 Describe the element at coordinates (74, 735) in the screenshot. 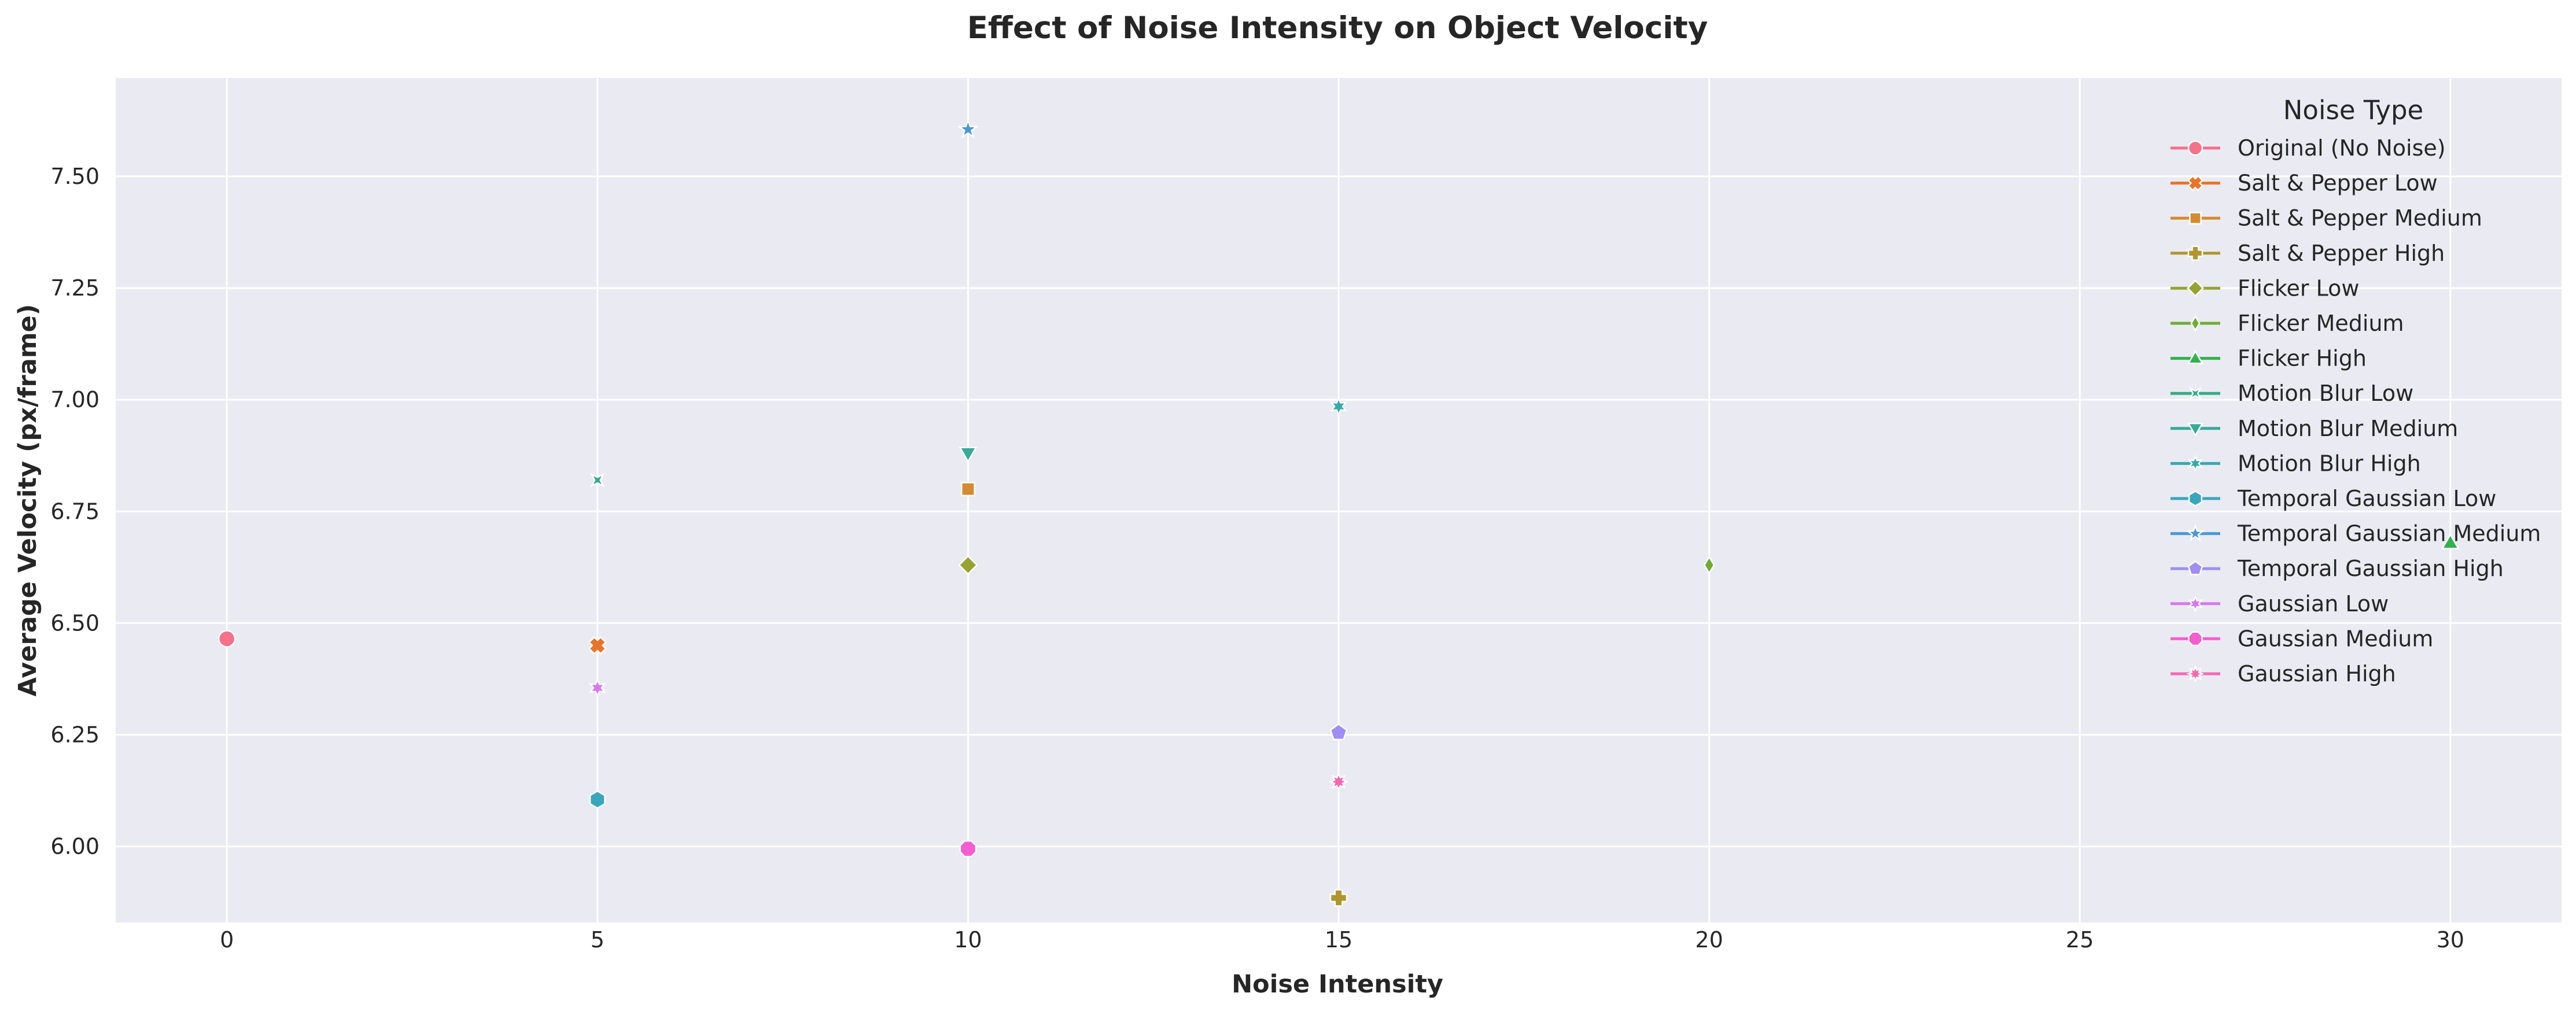

I see `y-tick-label: 6.25` at that location.